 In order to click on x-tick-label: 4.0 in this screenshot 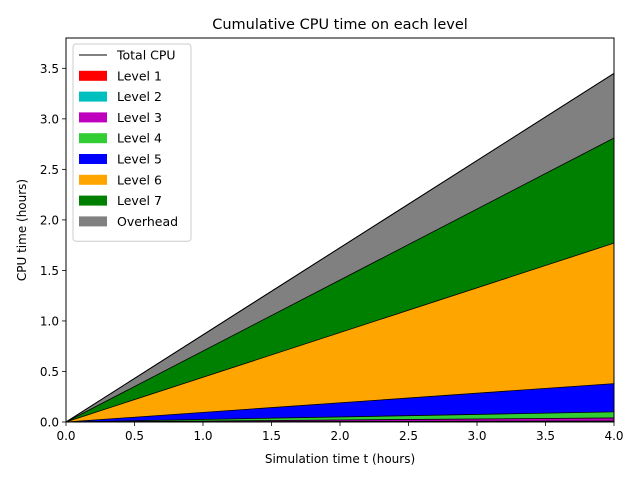, I will do `click(613, 436)`.